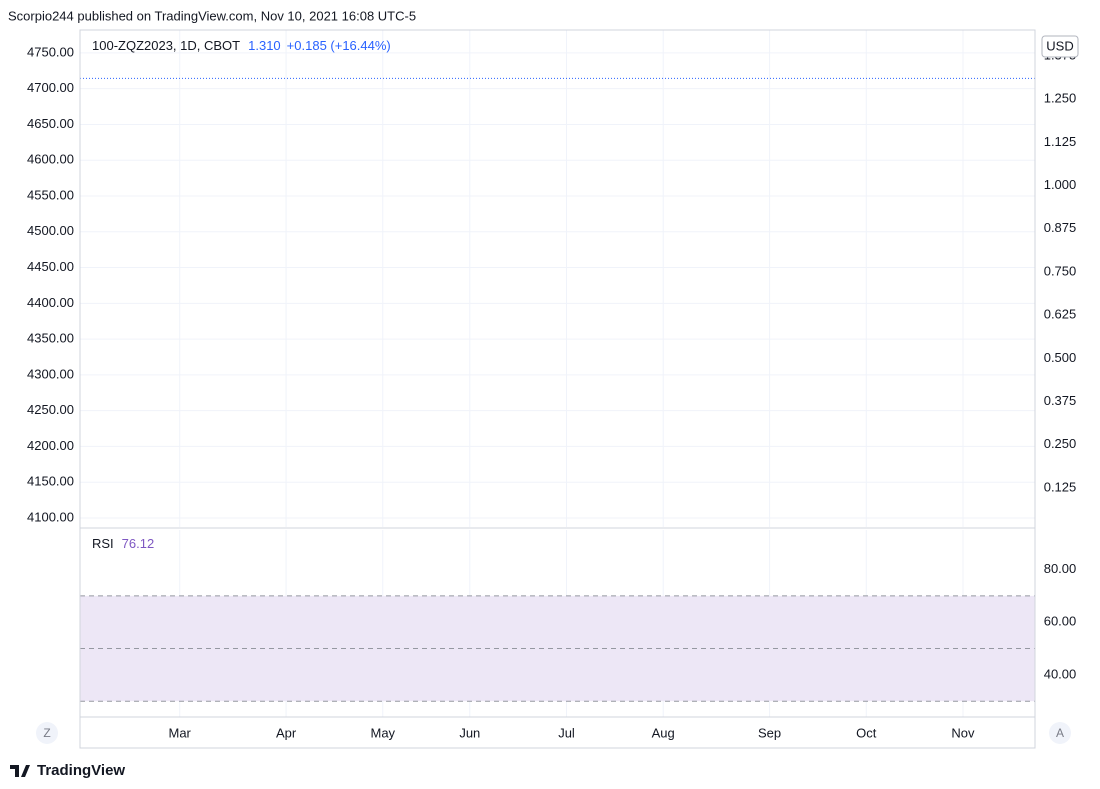  I want to click on y2-tick-label: 0.625, so click(1060, 314).